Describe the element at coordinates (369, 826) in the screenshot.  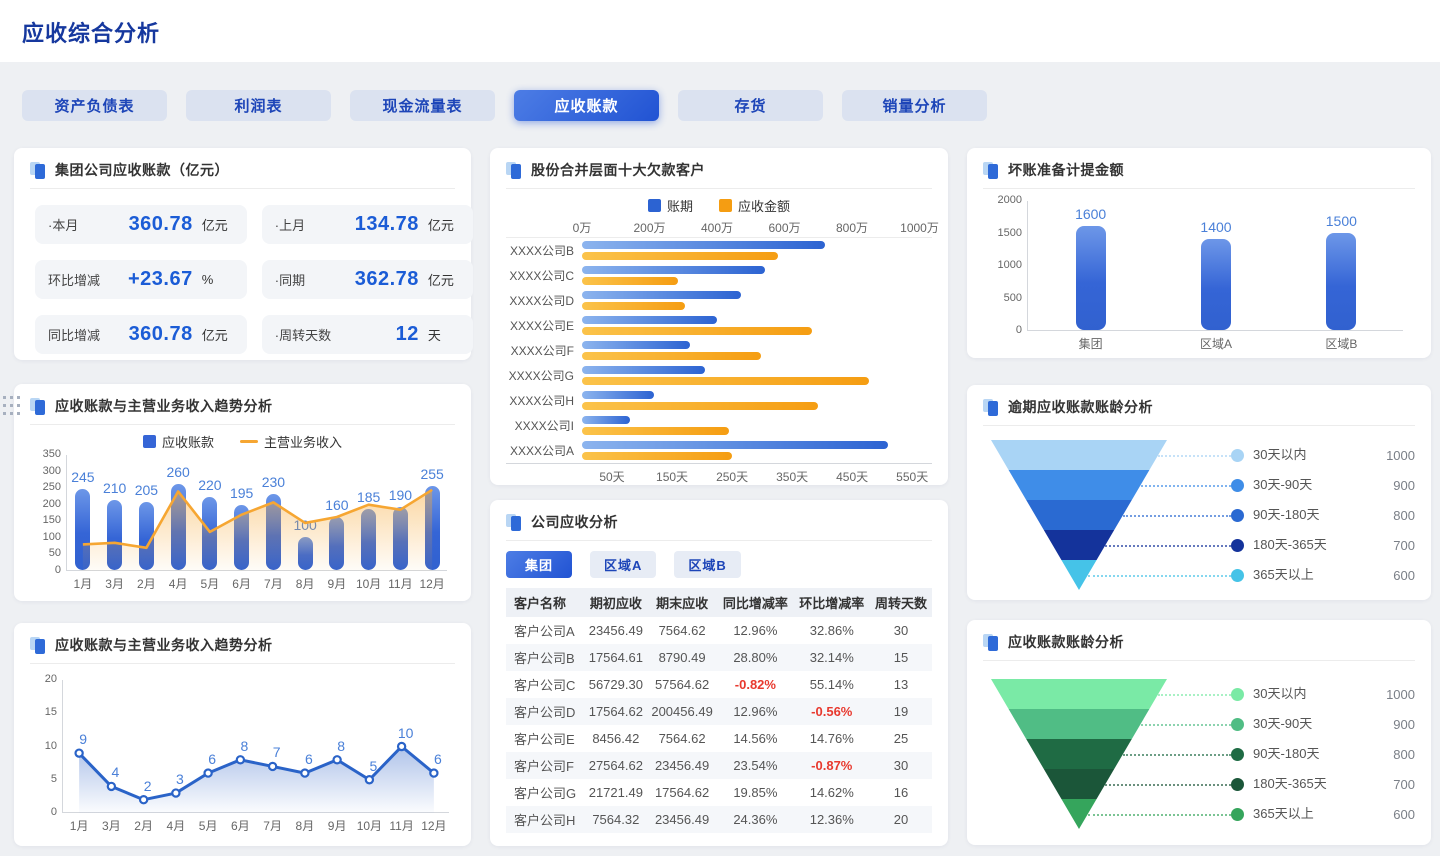
I see `x-axis-tick: 10月` at that location.